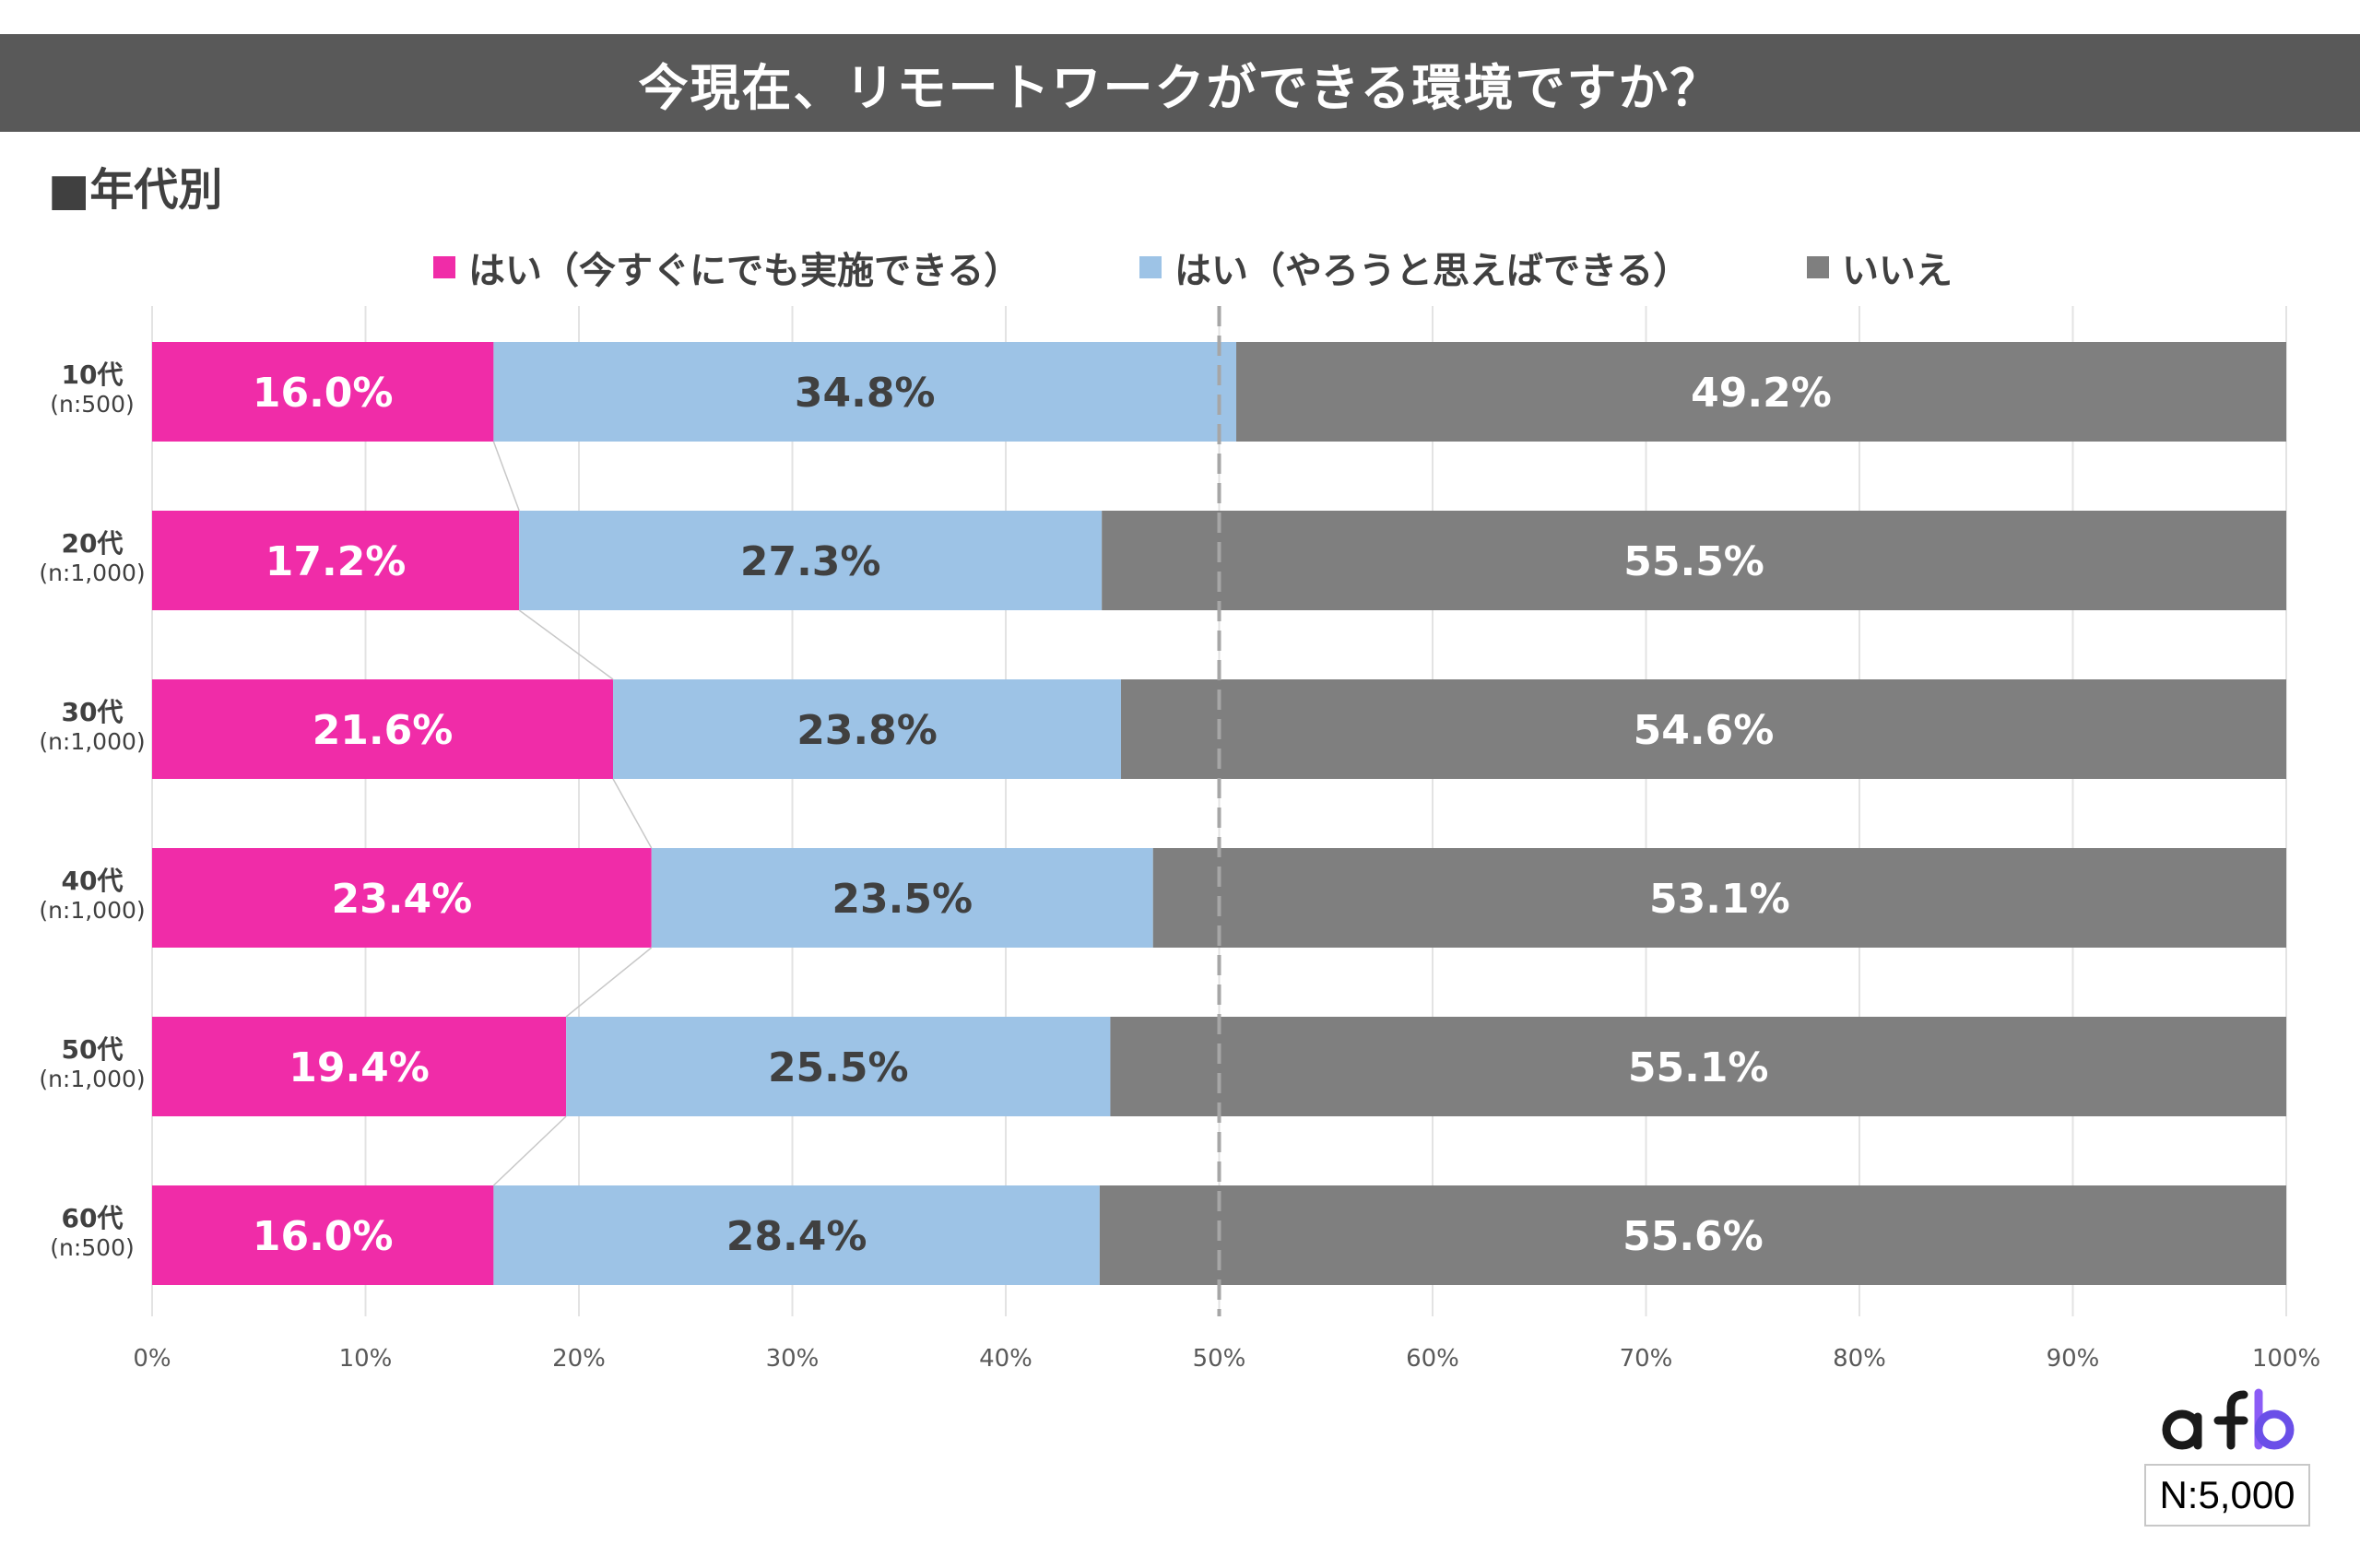 Image resolution: width=2360 pixels, height=1568 pixels. I want to click on legend: はい（今すぐにでも実施できる） はい（やろうと思えばできる） いいえ, so click(1180, 268).